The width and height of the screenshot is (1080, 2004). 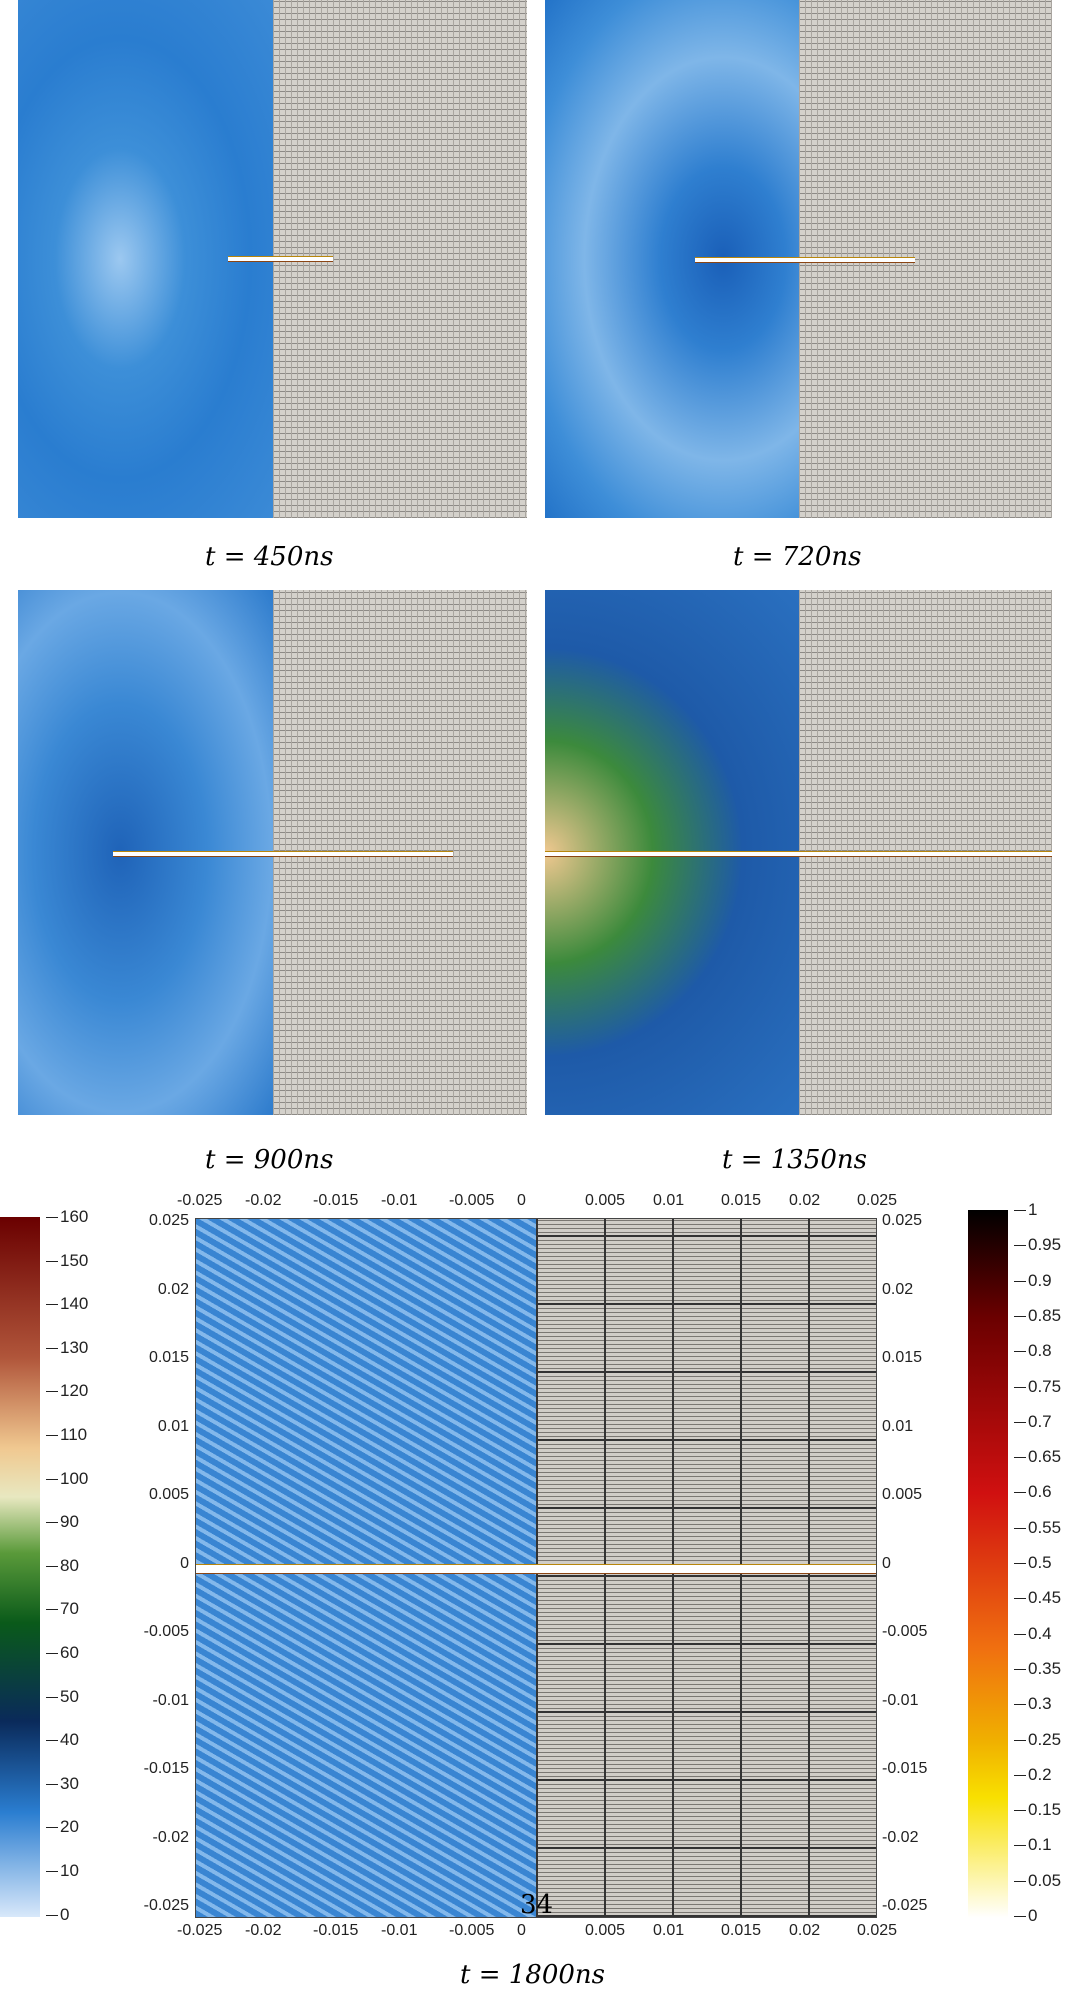 What do you see at coordinates (1037, 1315) in the screenshot?
I see `damage-colorbar-label: 0.85` at bounding box center [1037, 1315].